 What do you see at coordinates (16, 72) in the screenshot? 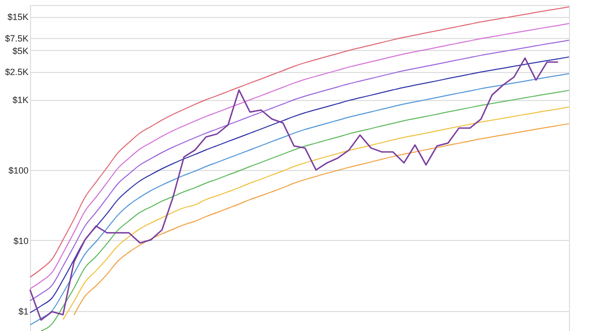
I see `y-tick-label: $2.5K` at bounding box center [16, 72].